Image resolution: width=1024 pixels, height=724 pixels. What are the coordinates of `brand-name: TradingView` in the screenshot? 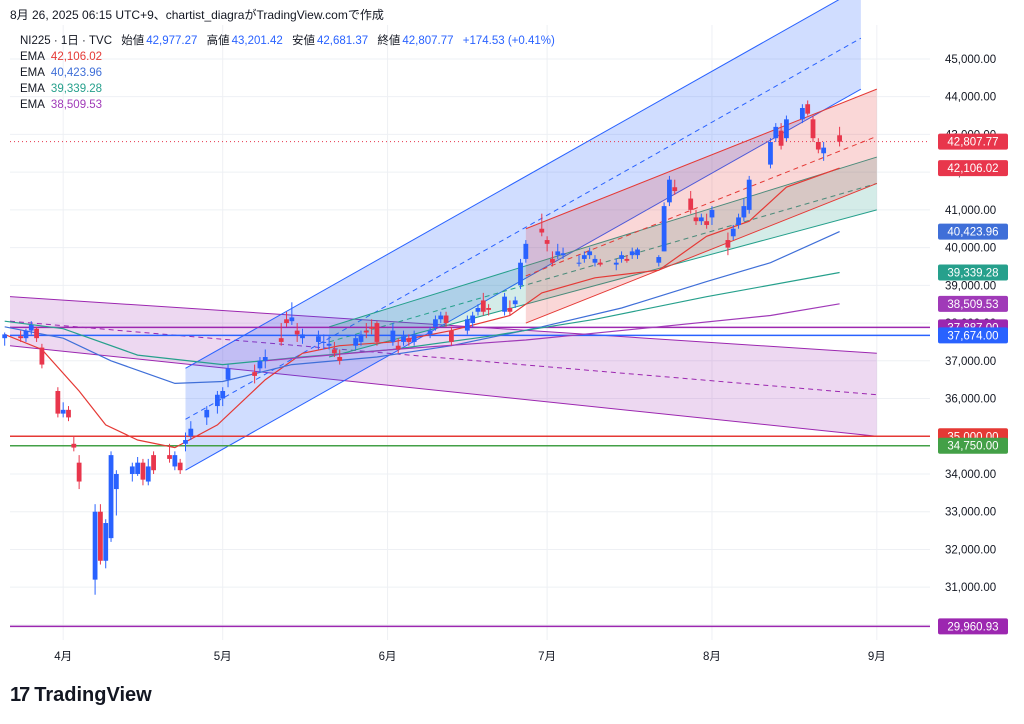 It's located at (93, 695).